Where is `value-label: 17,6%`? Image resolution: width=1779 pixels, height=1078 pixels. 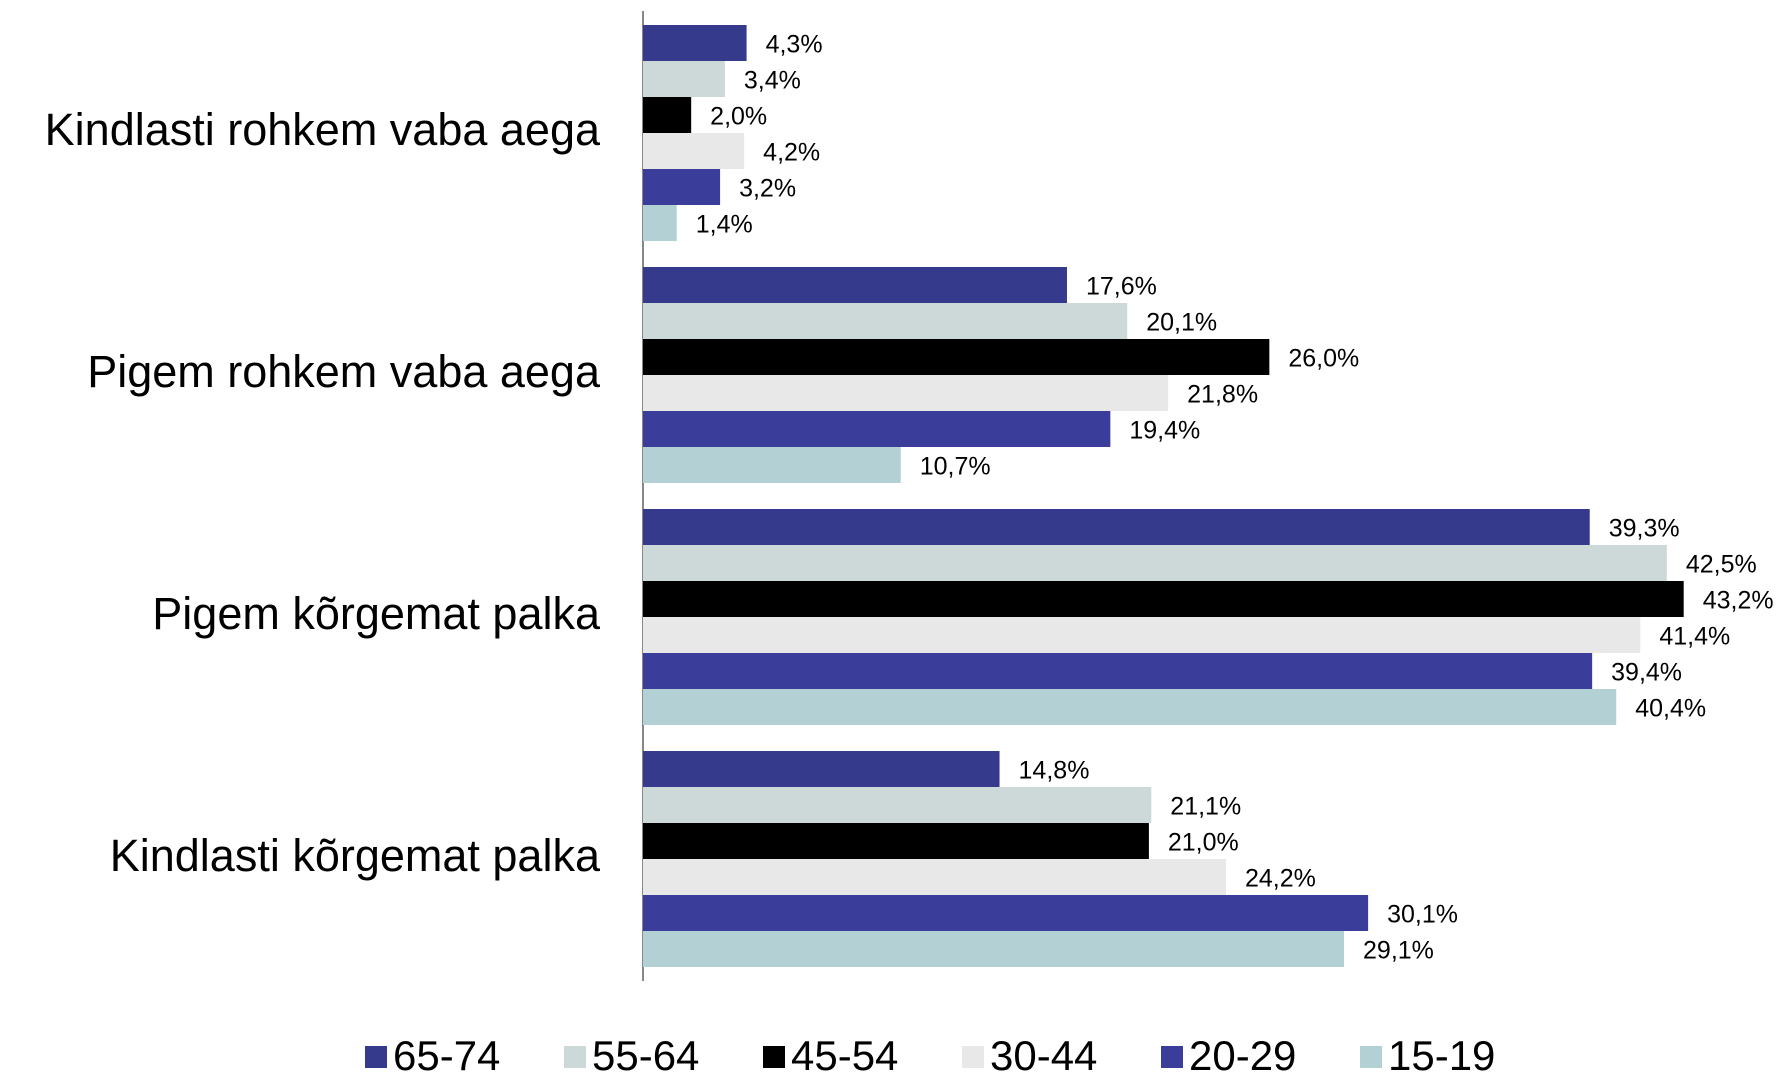
value-label: 17,6% is located at coordinates (1121, 287).